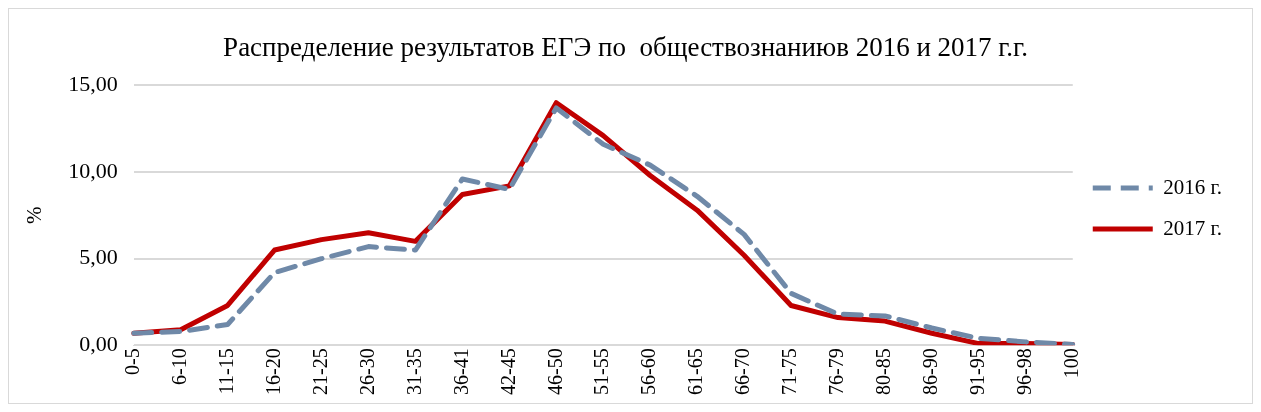 The height and width of the screenshot is (412, 1261). What do you see at coordinates (554, 372) in the screenshot?
I see `x-tick-label: 46-50` at bounding box center [554, 372].